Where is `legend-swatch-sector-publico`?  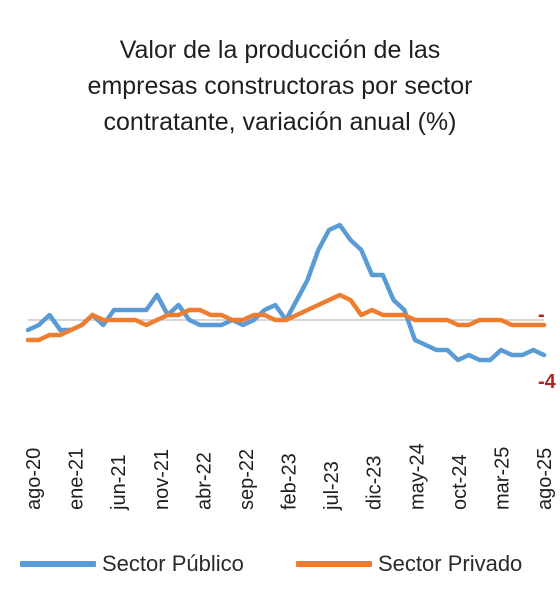 legend-swatch-sector-publico is located at coordinates (58, 564).